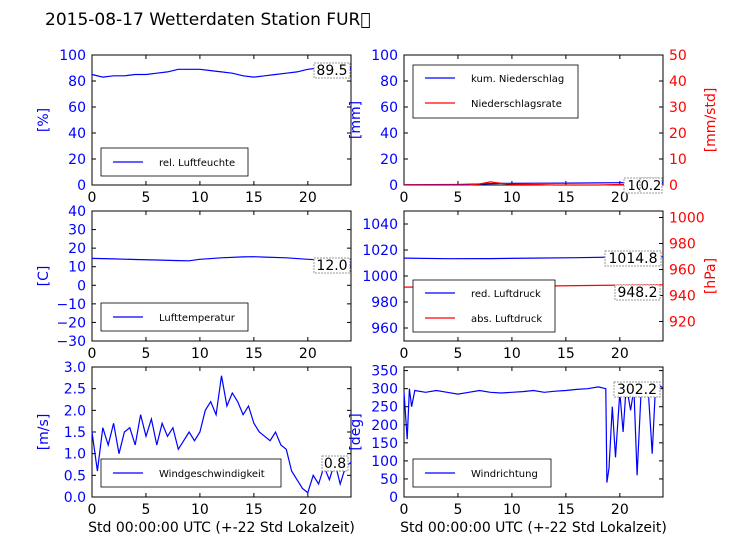 Image resolution: width=736 pixels, height=552 pixels. What do you see at coordinates (516, 104) in the screenshot?
I see `precipitation-legend-label: Niederschlagsrate` at bounding box center [516, 104].